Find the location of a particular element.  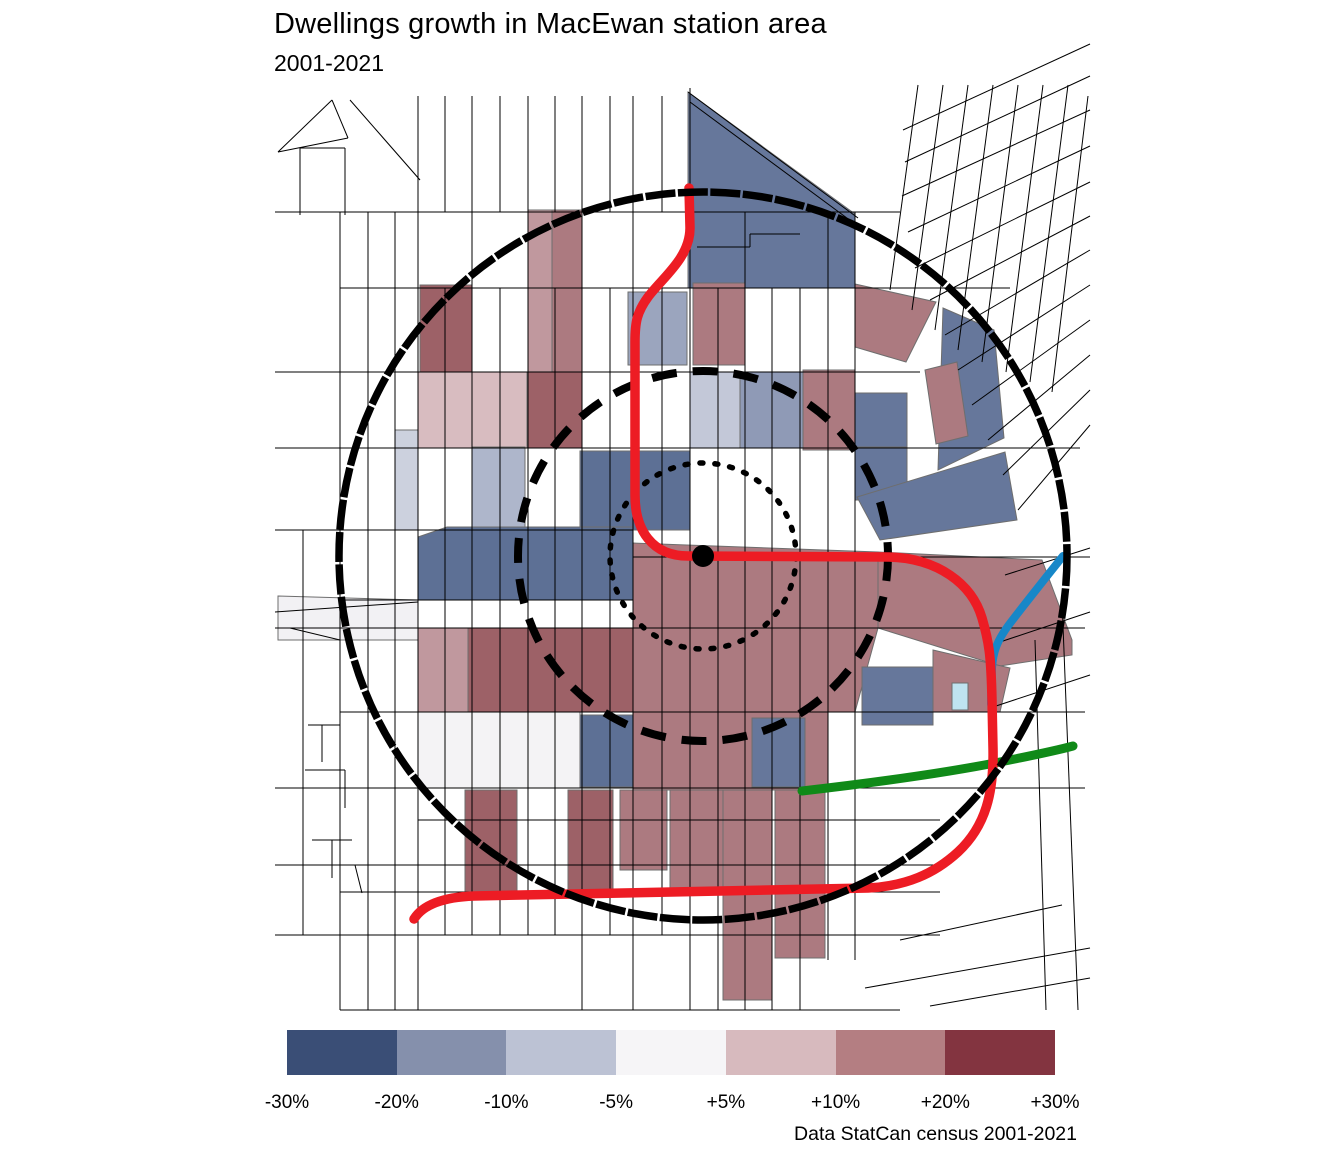

legend-tick-label: +30% is located at coordinates (1055, 1102).